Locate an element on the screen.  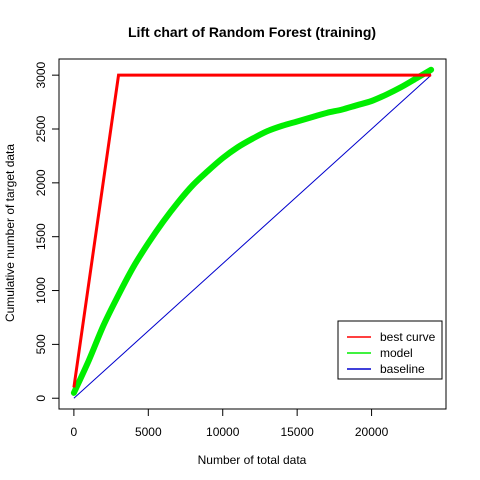
x-tick-label: 10000 is located at coordinates (223, 432).